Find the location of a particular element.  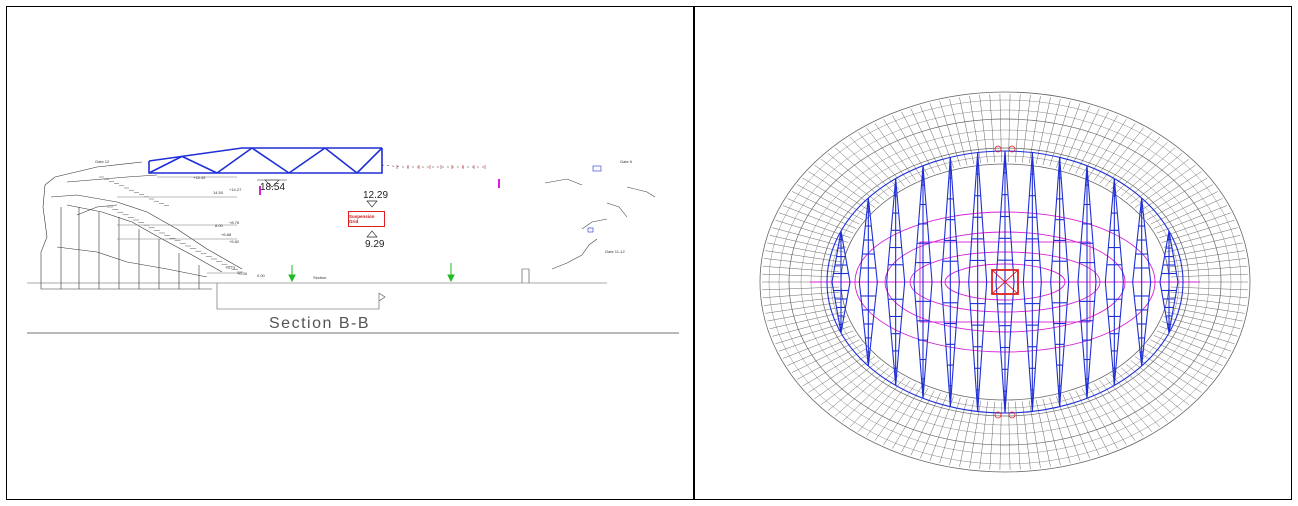

level-label: 14.50 is located at coordinates (218, 192).